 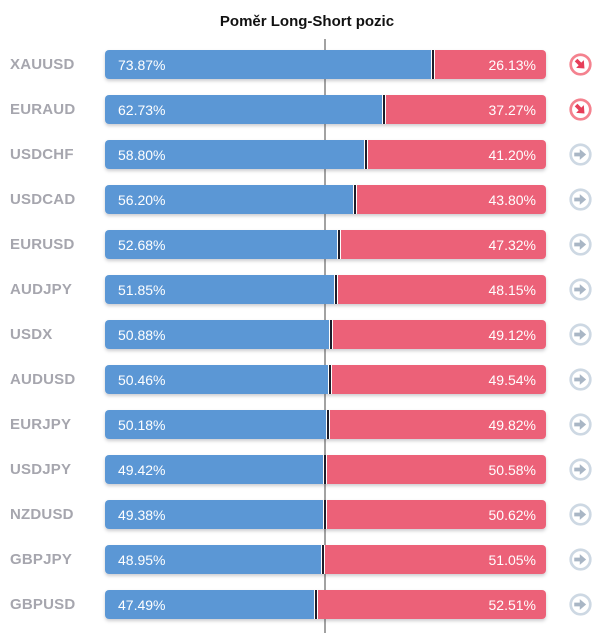 I want to click on pair-label: AUDUSD, so click(x=43, y=379).